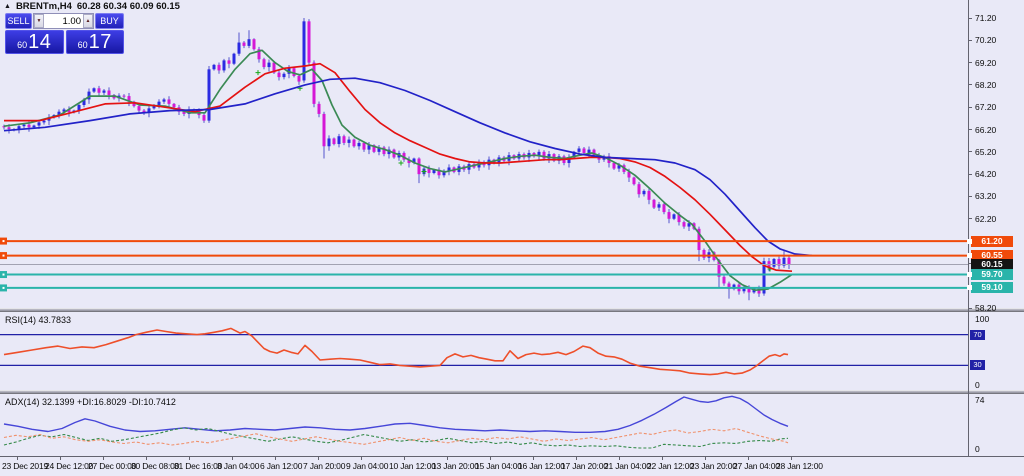  What do you see at coordinates (512, 456) in the screenshot?
I see `time-axis-border` at bounding box center [512, 456].